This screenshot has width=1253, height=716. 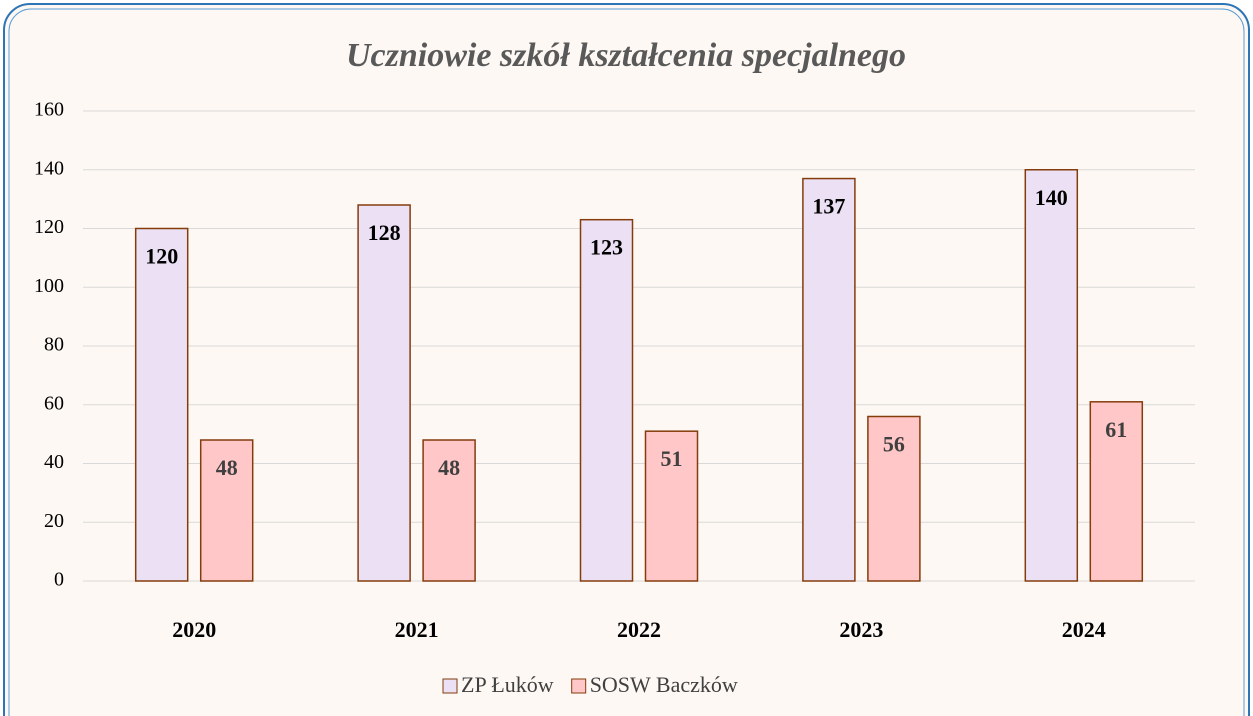 What do you see at coordinates (161, 256) in the screenshot?
I see `data-label: 120` at bounding box center [161, 256].